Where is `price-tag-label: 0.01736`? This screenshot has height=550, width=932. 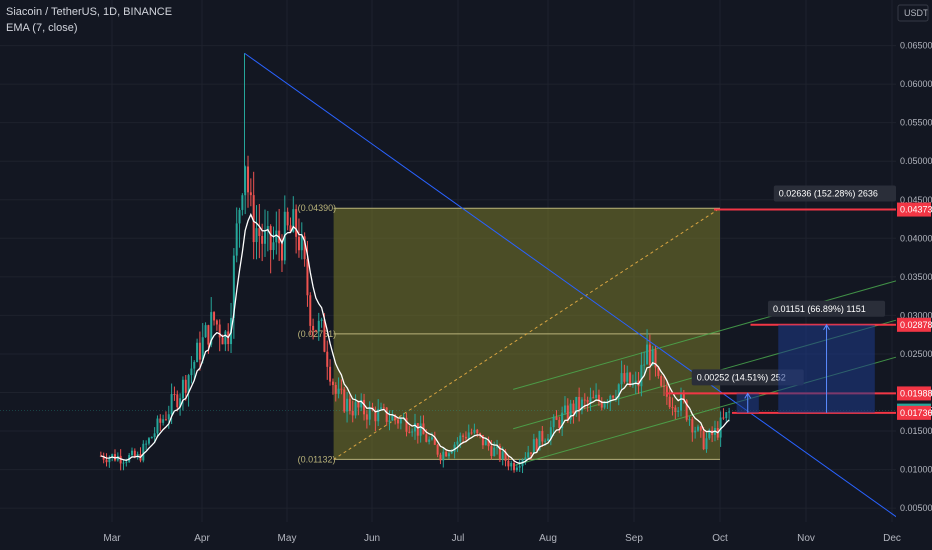 price-tag-label: 0.01736 is located at coordinates (916, 413).